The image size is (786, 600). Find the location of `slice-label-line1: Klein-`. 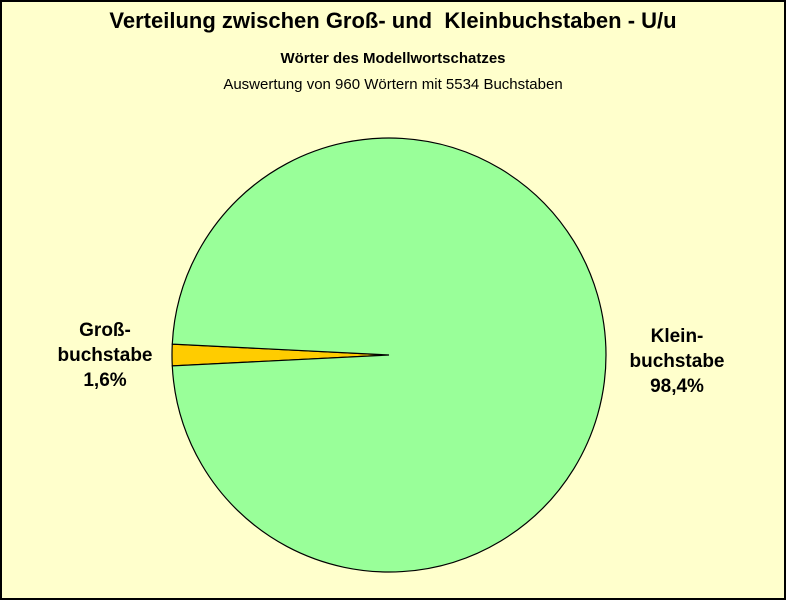

slice-label-line1: Klein- is located at coordinates (677, 336).